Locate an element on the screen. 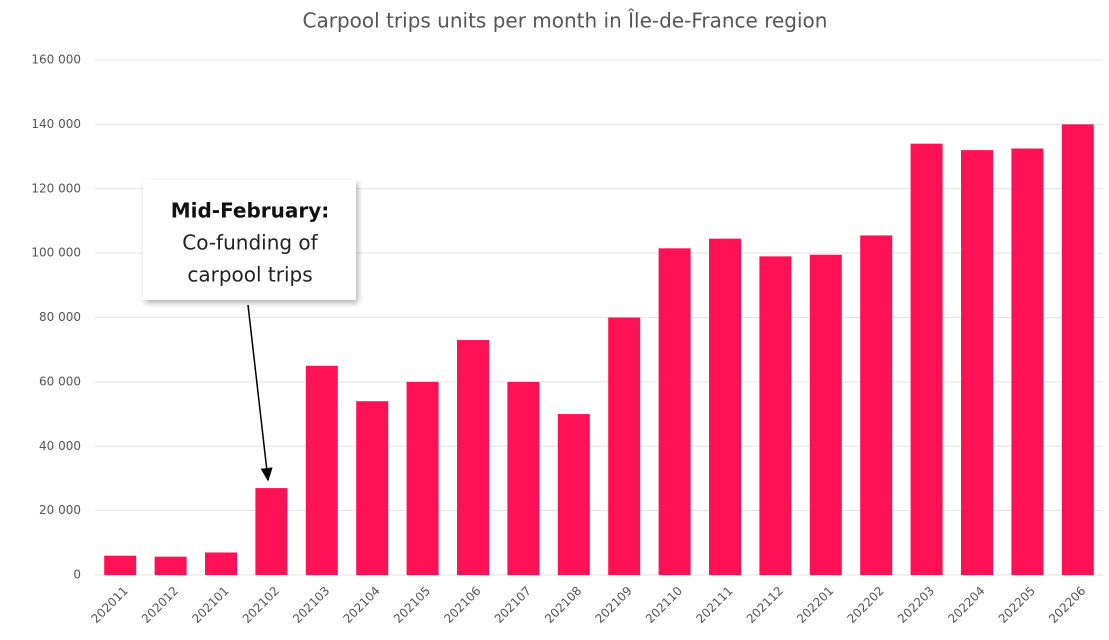  x-tick-label: 202105 is located at coordinates (412, 605).